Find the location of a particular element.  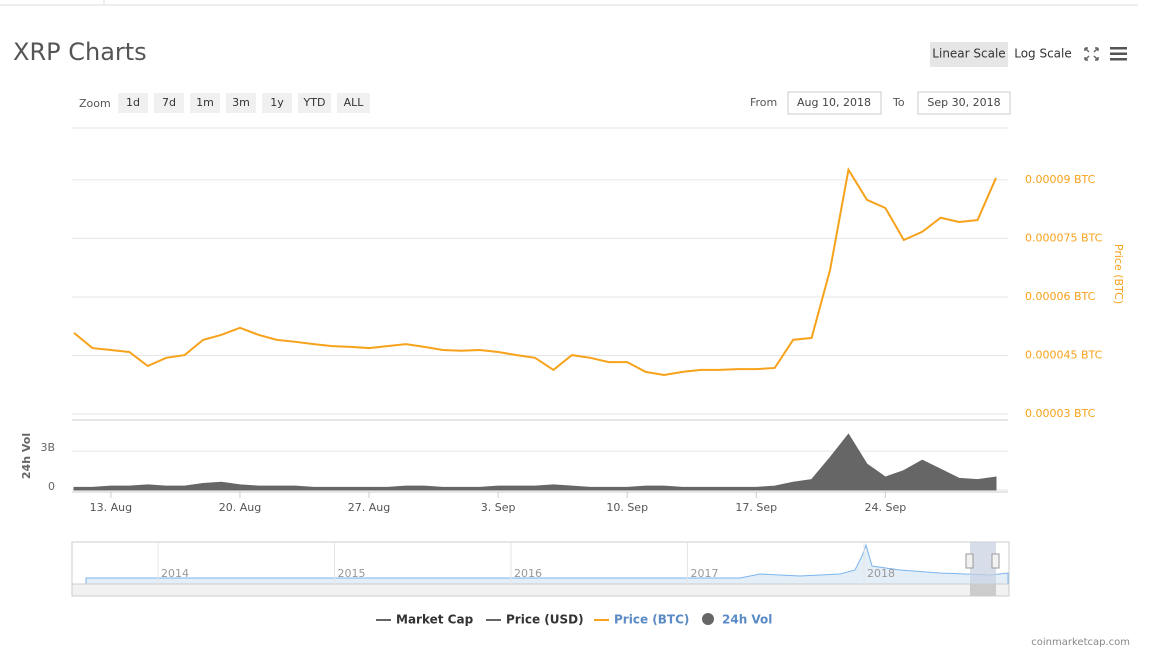

navigator-frame is located at coordinates (540, 563).